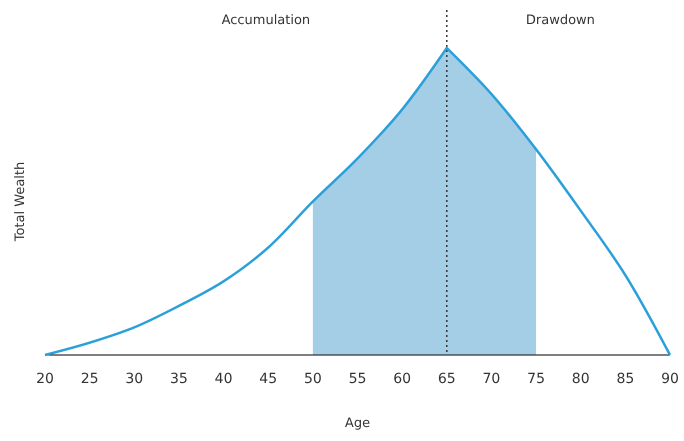  I want to click on x-tick-label: 25, so click(89, 379).